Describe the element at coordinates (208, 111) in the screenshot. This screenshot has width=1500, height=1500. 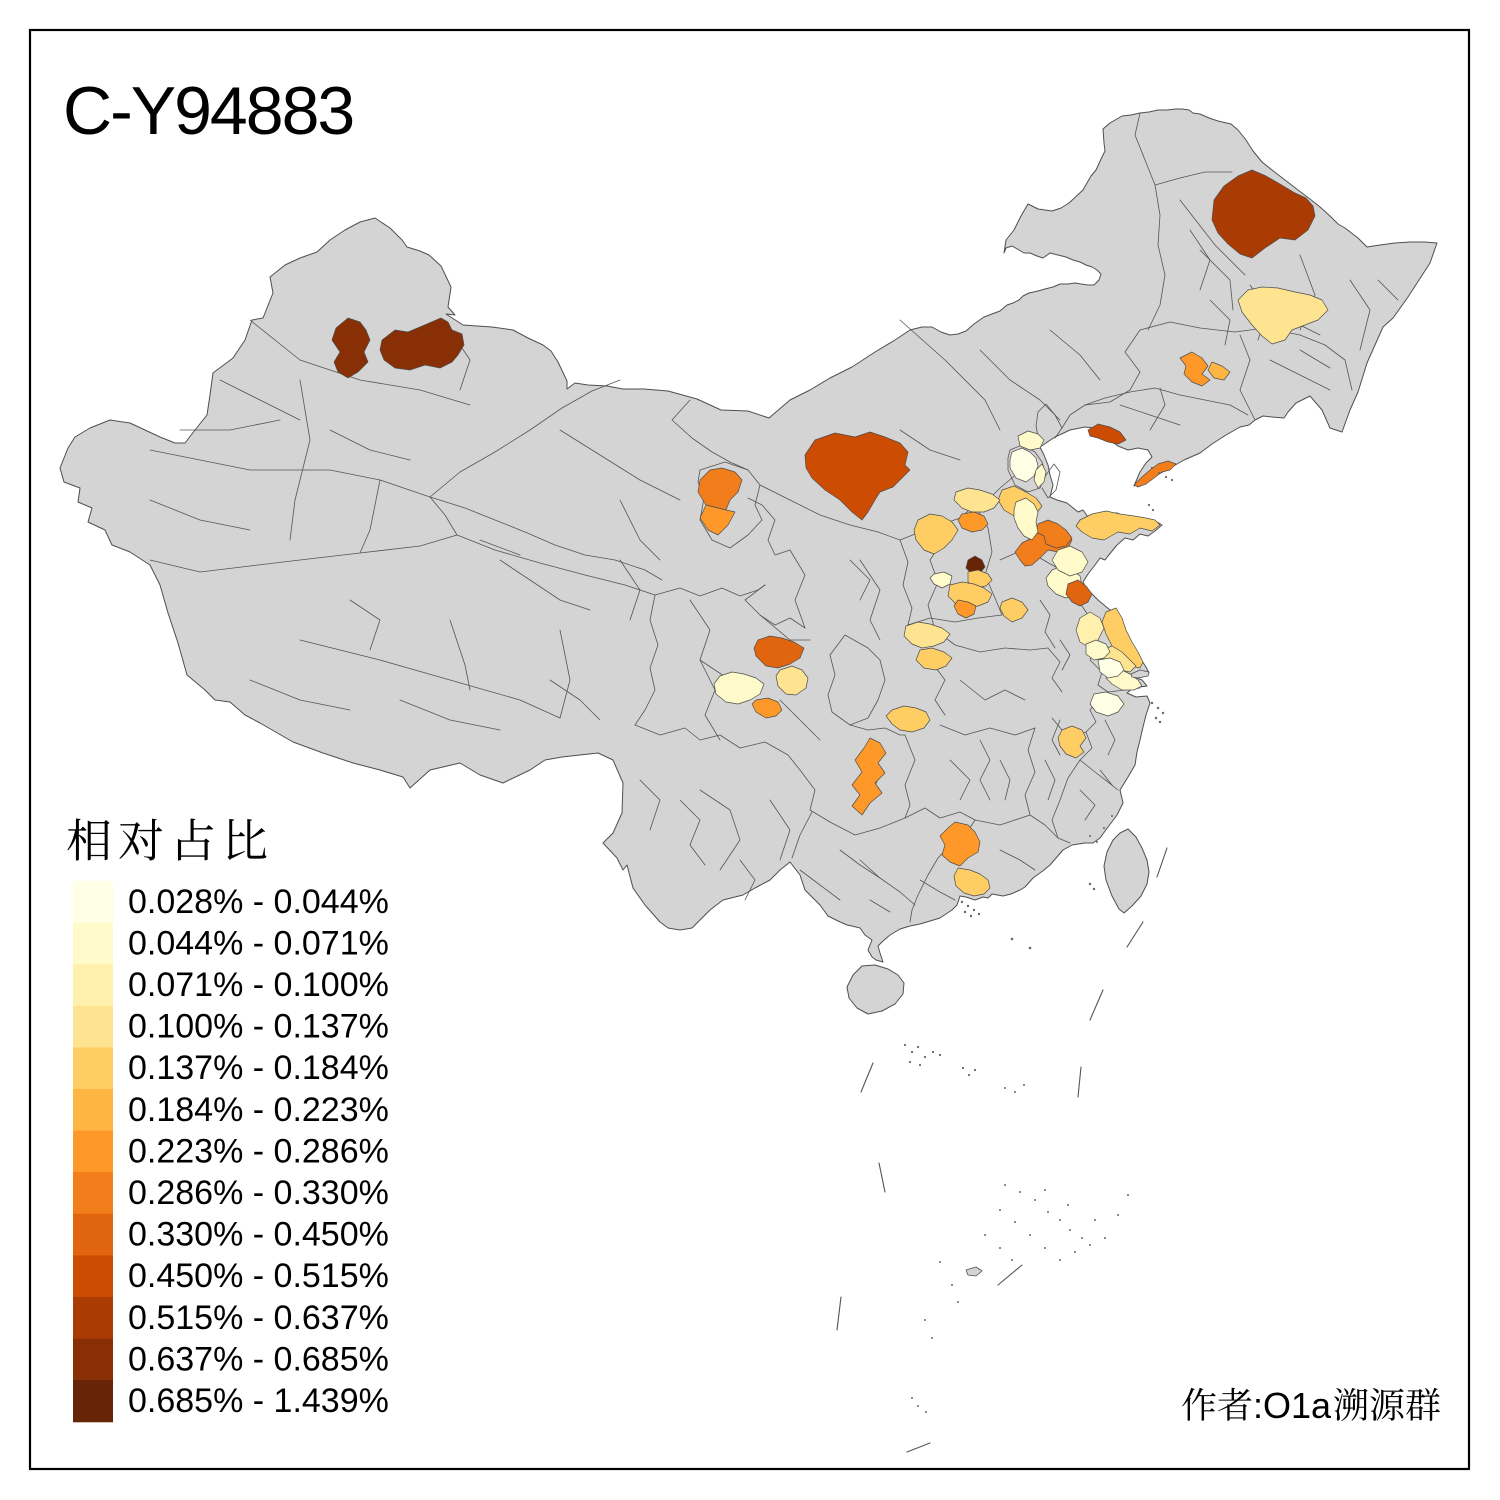
I see `svg-text: C-Y94883` at that location.